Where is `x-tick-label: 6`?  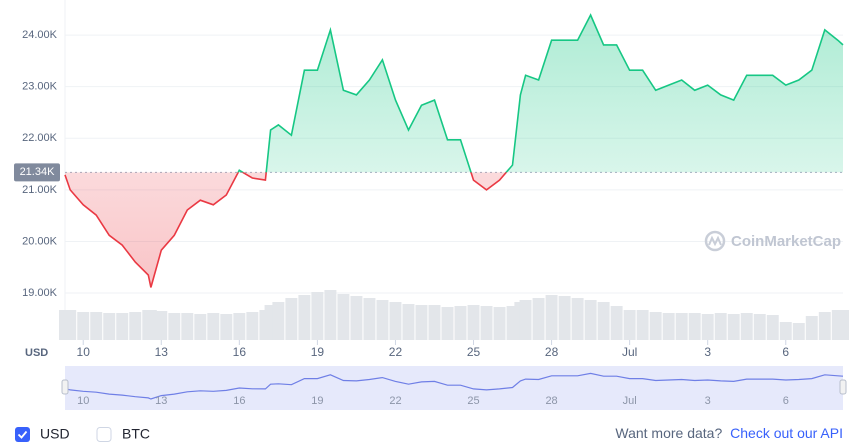
x-tick-label: 6 is located at coordinates (785, 352).